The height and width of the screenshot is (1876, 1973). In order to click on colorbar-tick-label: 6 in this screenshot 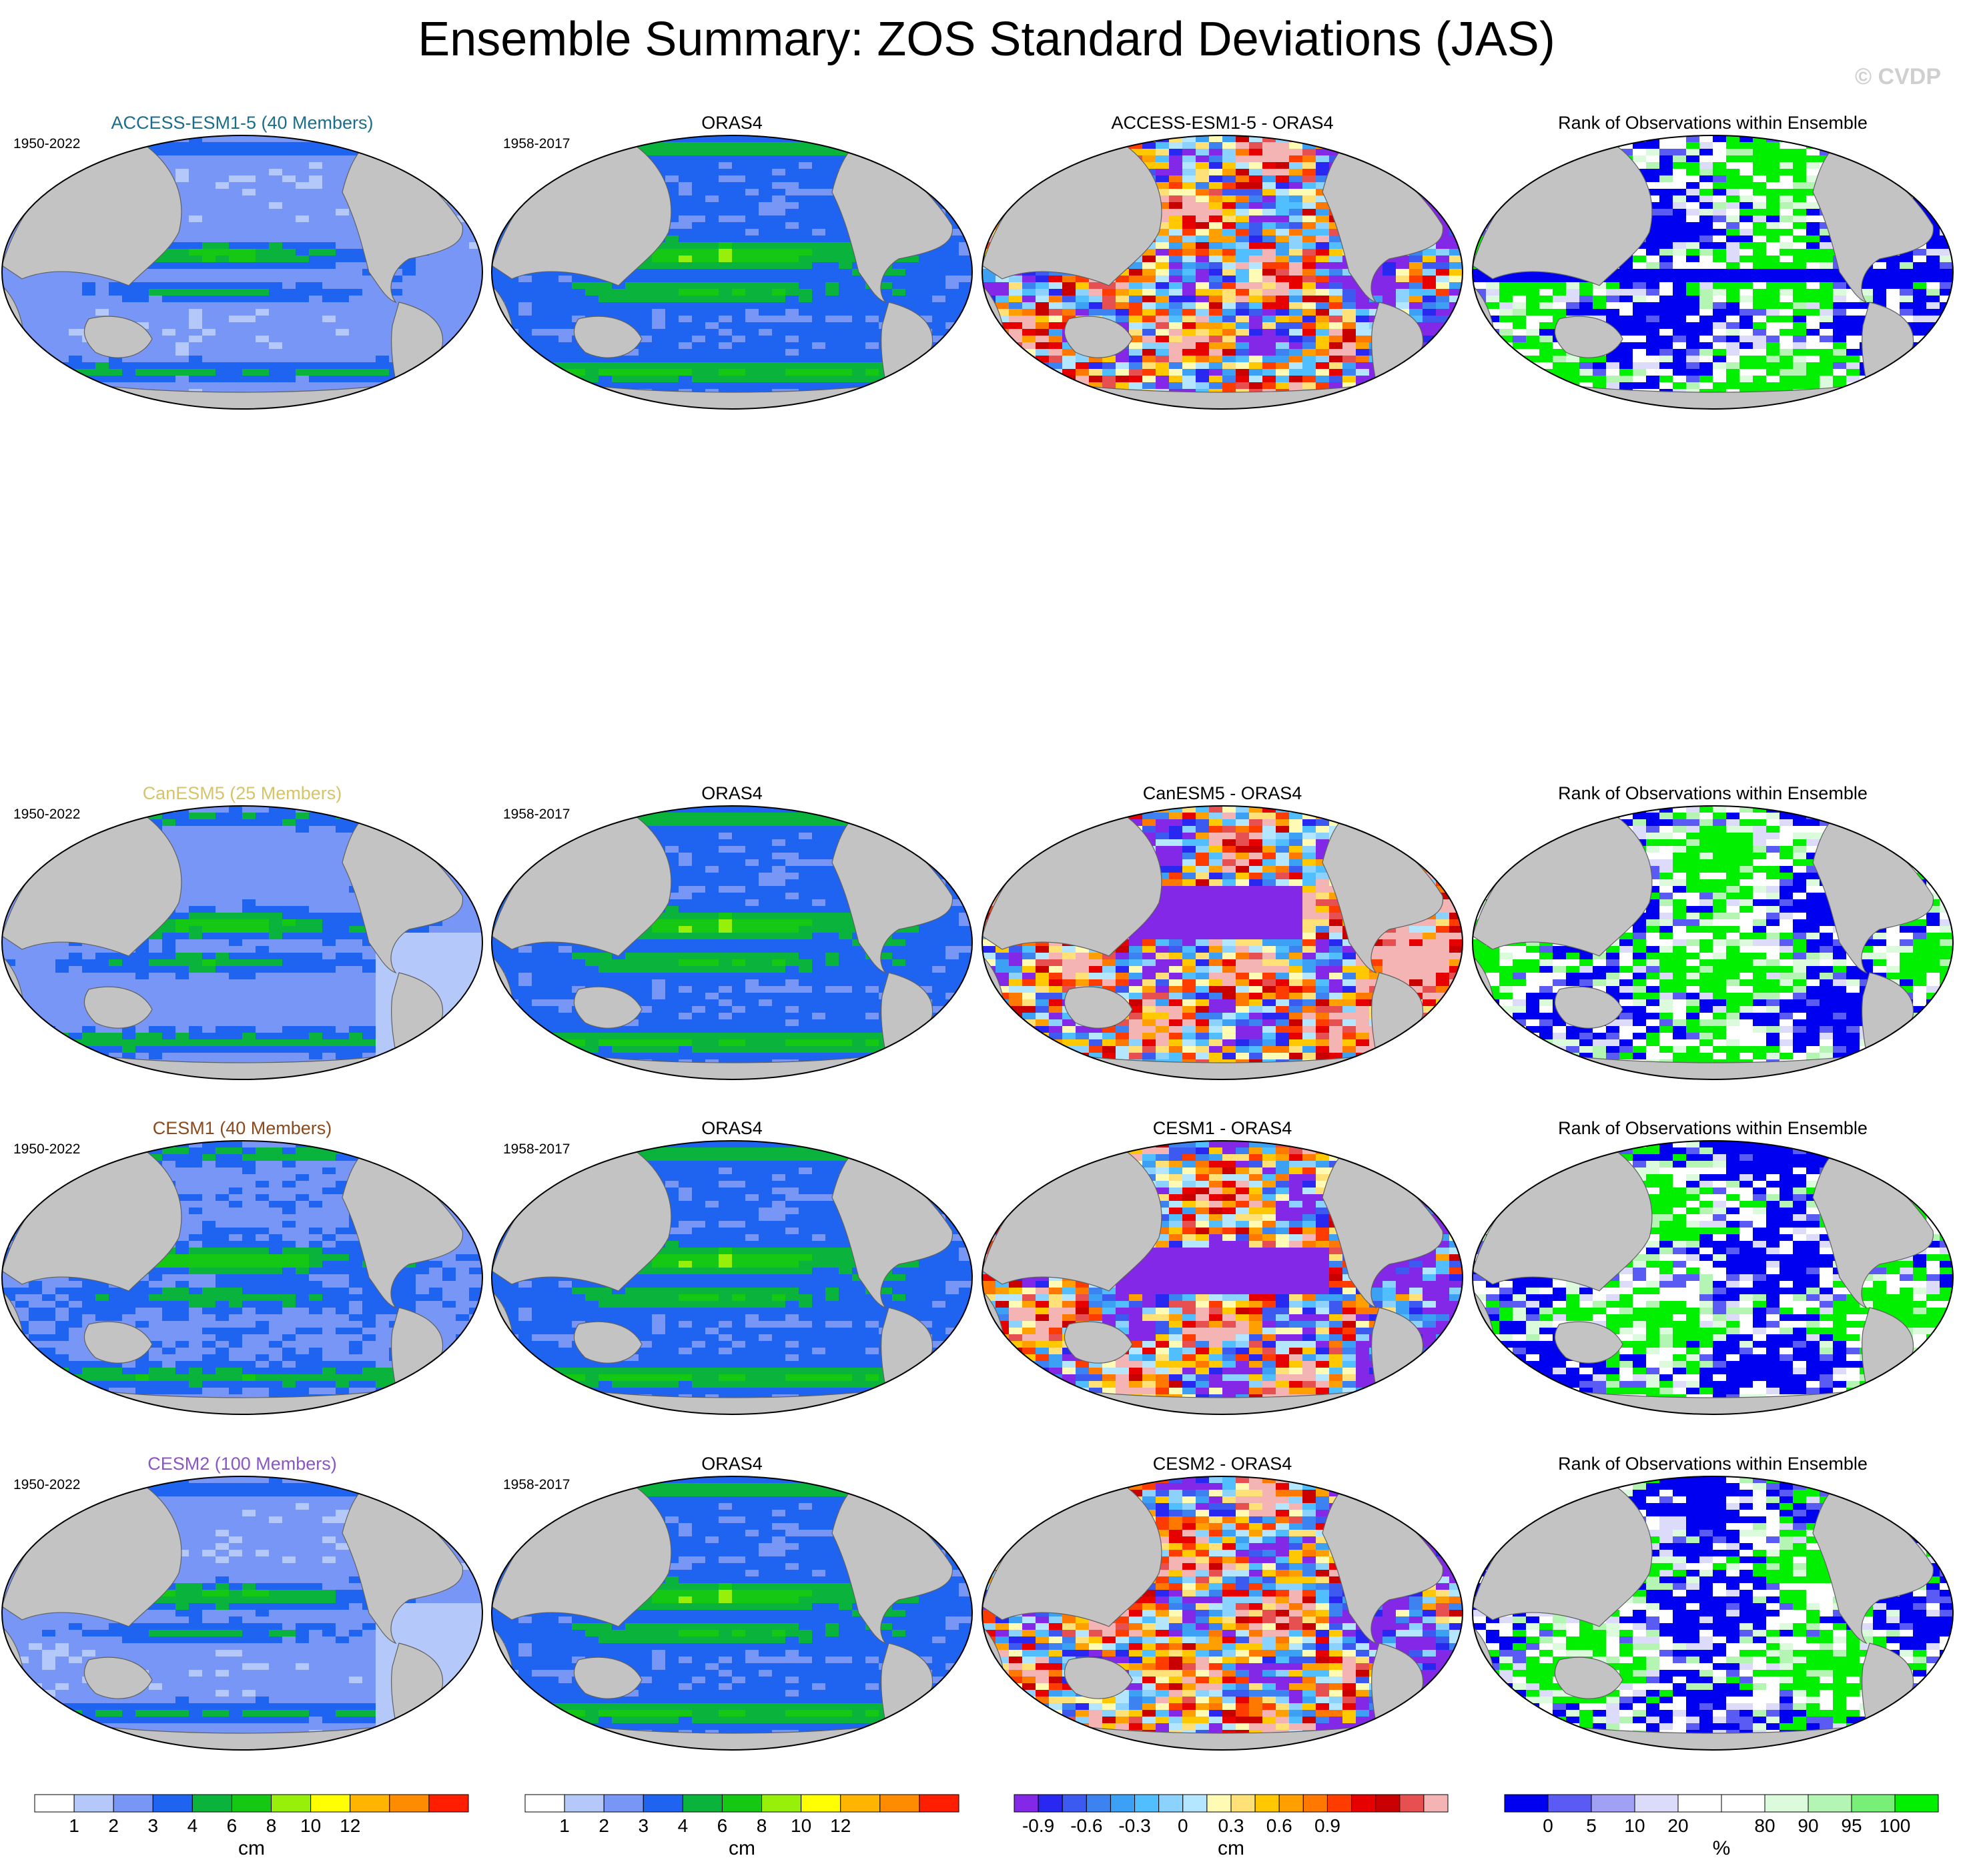, I will do `click(232, 1825)`.